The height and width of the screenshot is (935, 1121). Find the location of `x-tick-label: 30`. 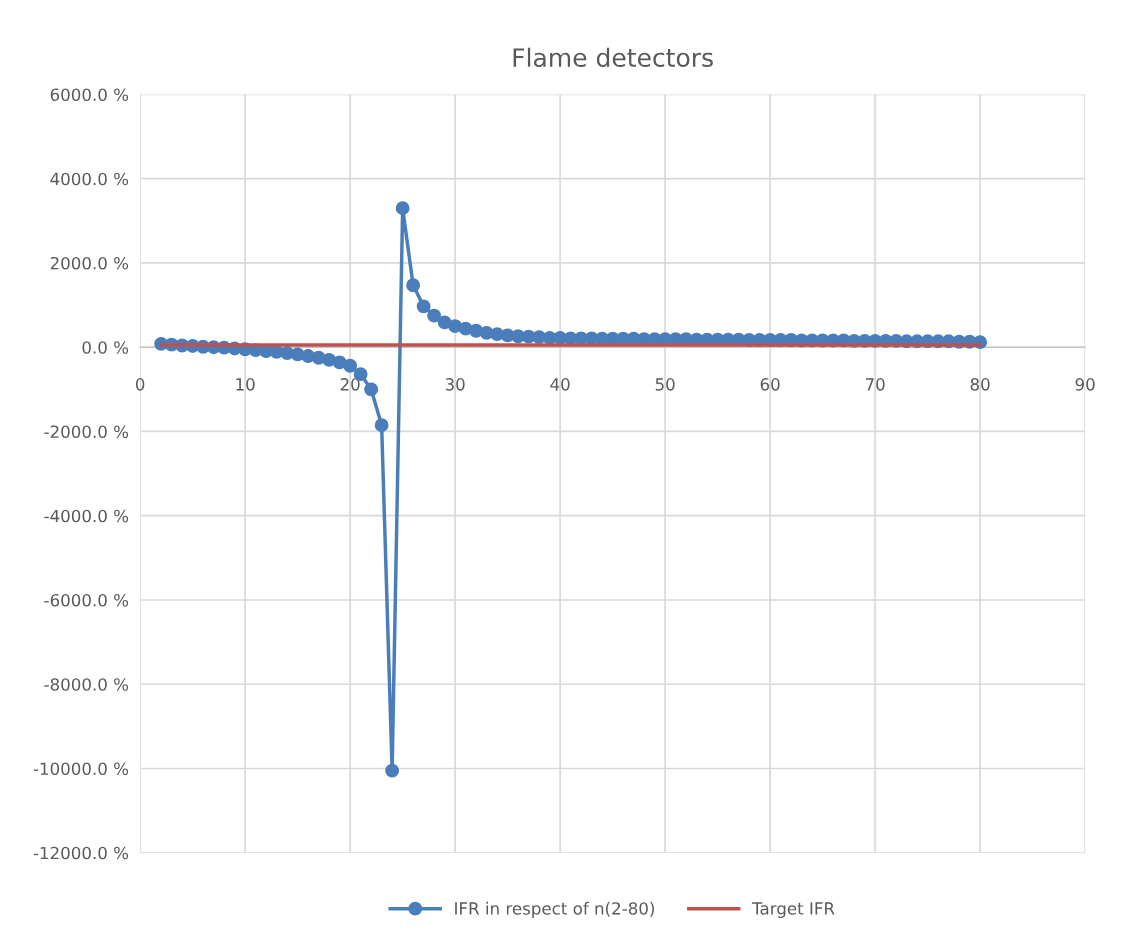

x-tick-label: 30 is located at coordinates (455, 384).